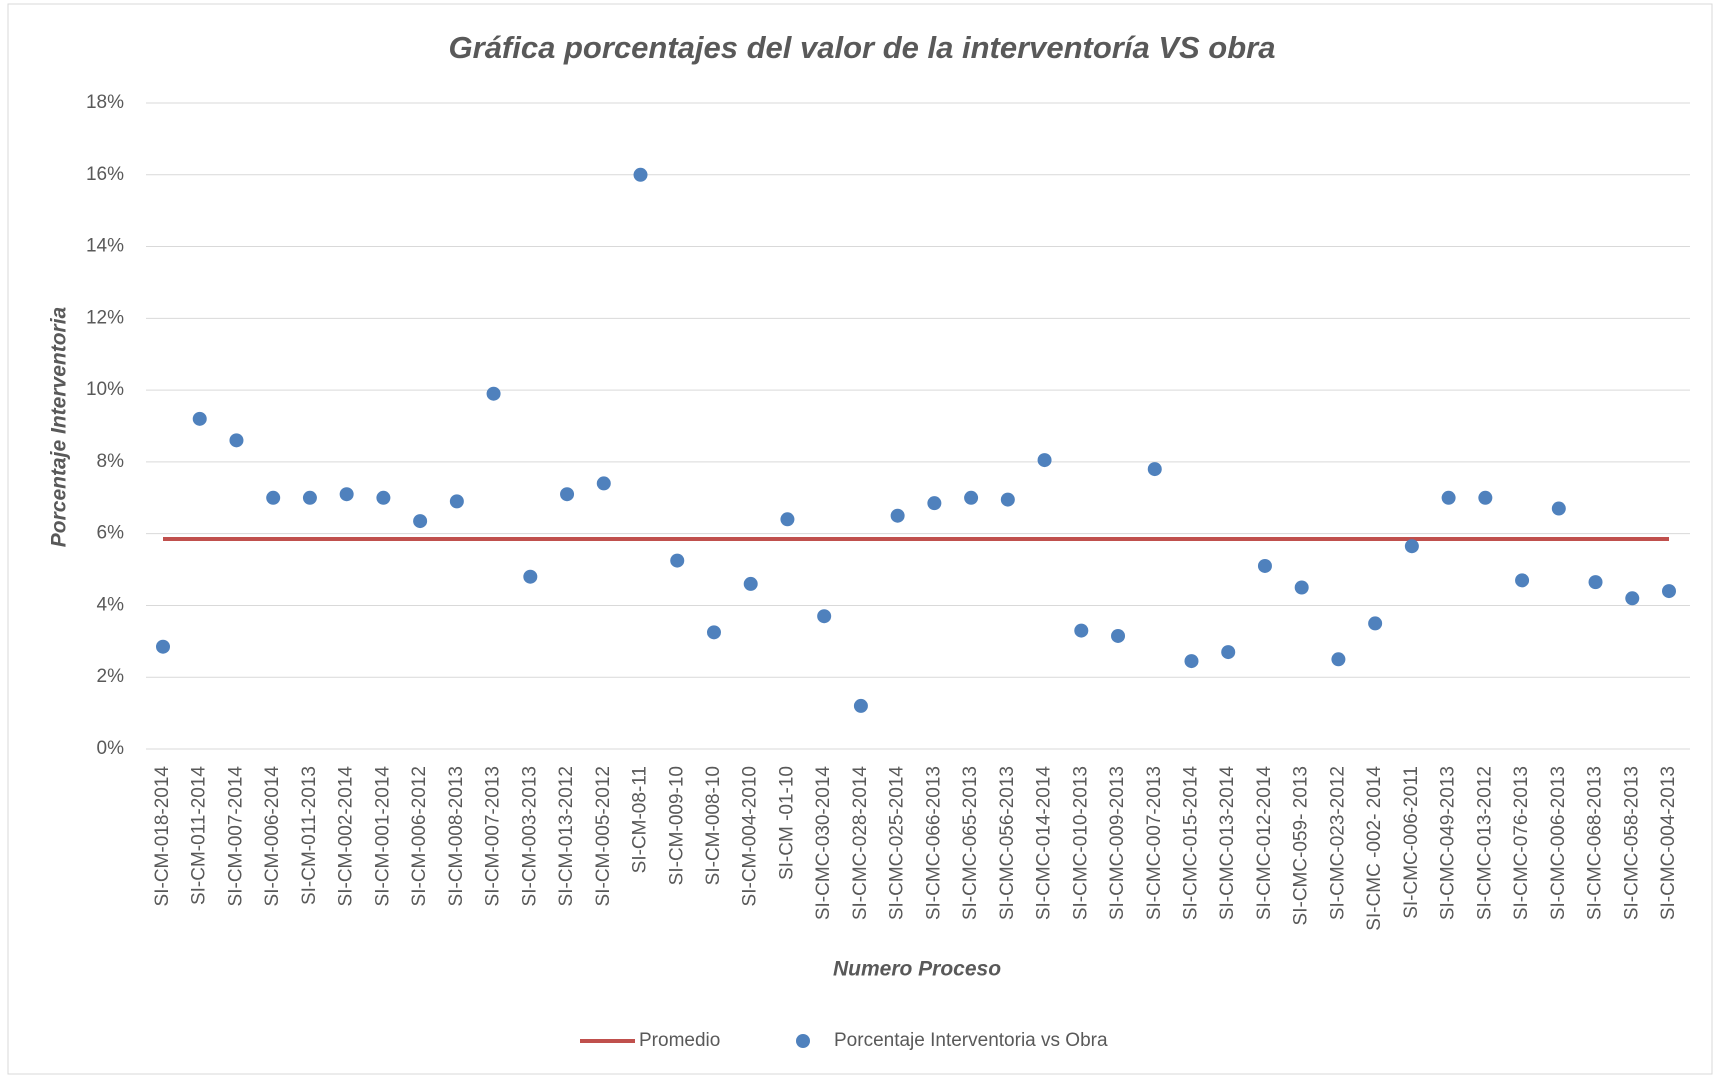  Describe the element at coordinates (59, 426) in the screenshot. I see `y-axis-title: Porcentaje Interventoria` at that location.